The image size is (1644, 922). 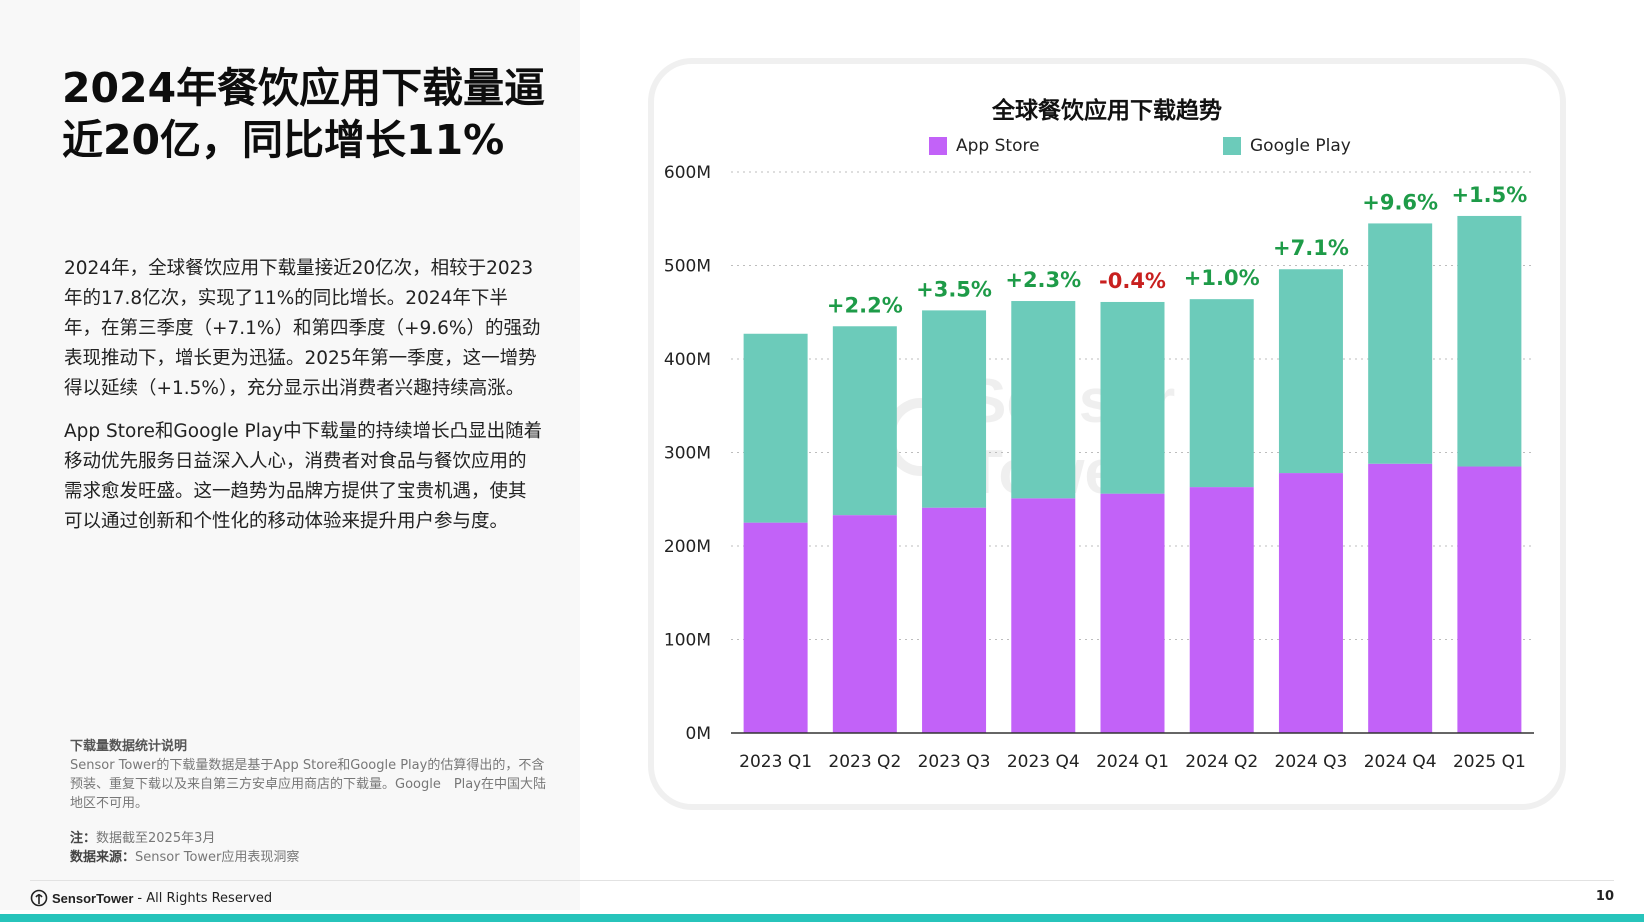 What do you see at coordinates (1107, 111) in the screenshot?
I see `chart-title: 全球餐饮应用下载趋势` at bounding box center [1107, 111].